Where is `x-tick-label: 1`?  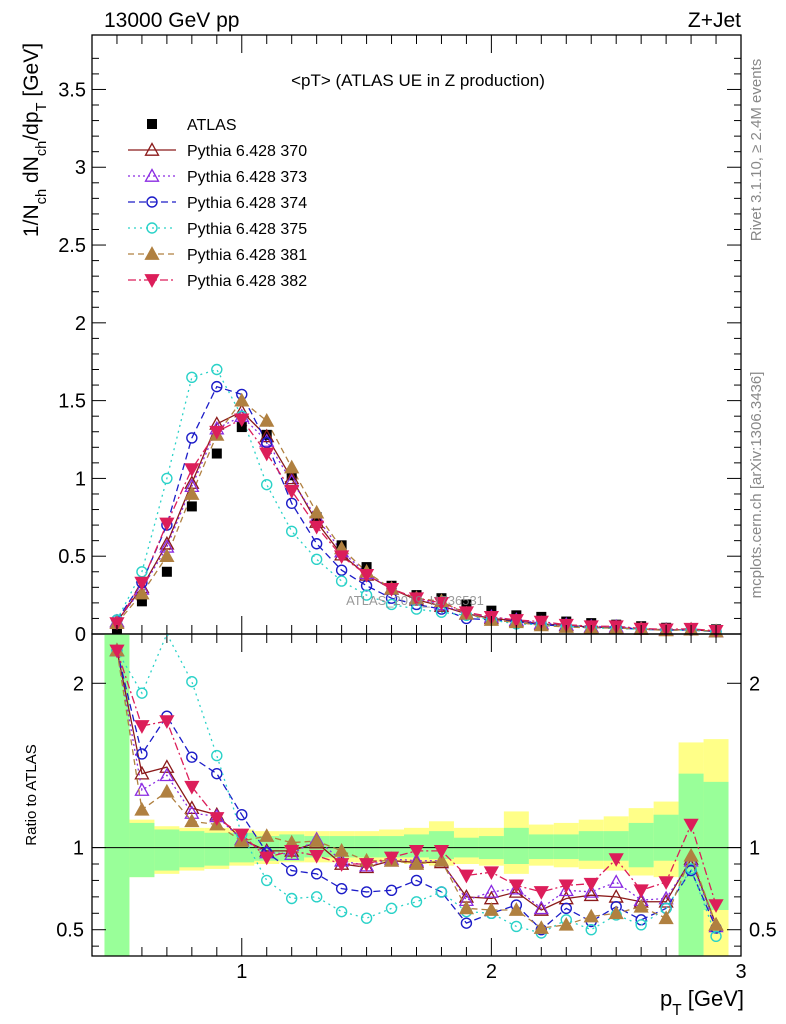 x-tick-label: 1 is located at coordinates (241, 972).